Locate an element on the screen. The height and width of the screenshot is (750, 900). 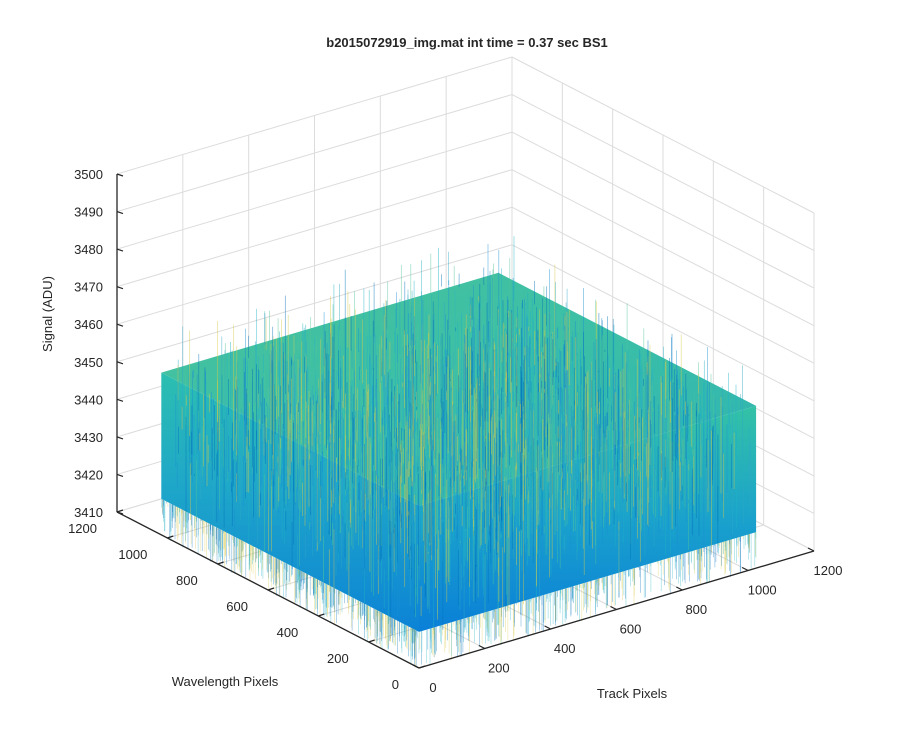
x-tick-label: 0 is located at coordinates (432, 687).